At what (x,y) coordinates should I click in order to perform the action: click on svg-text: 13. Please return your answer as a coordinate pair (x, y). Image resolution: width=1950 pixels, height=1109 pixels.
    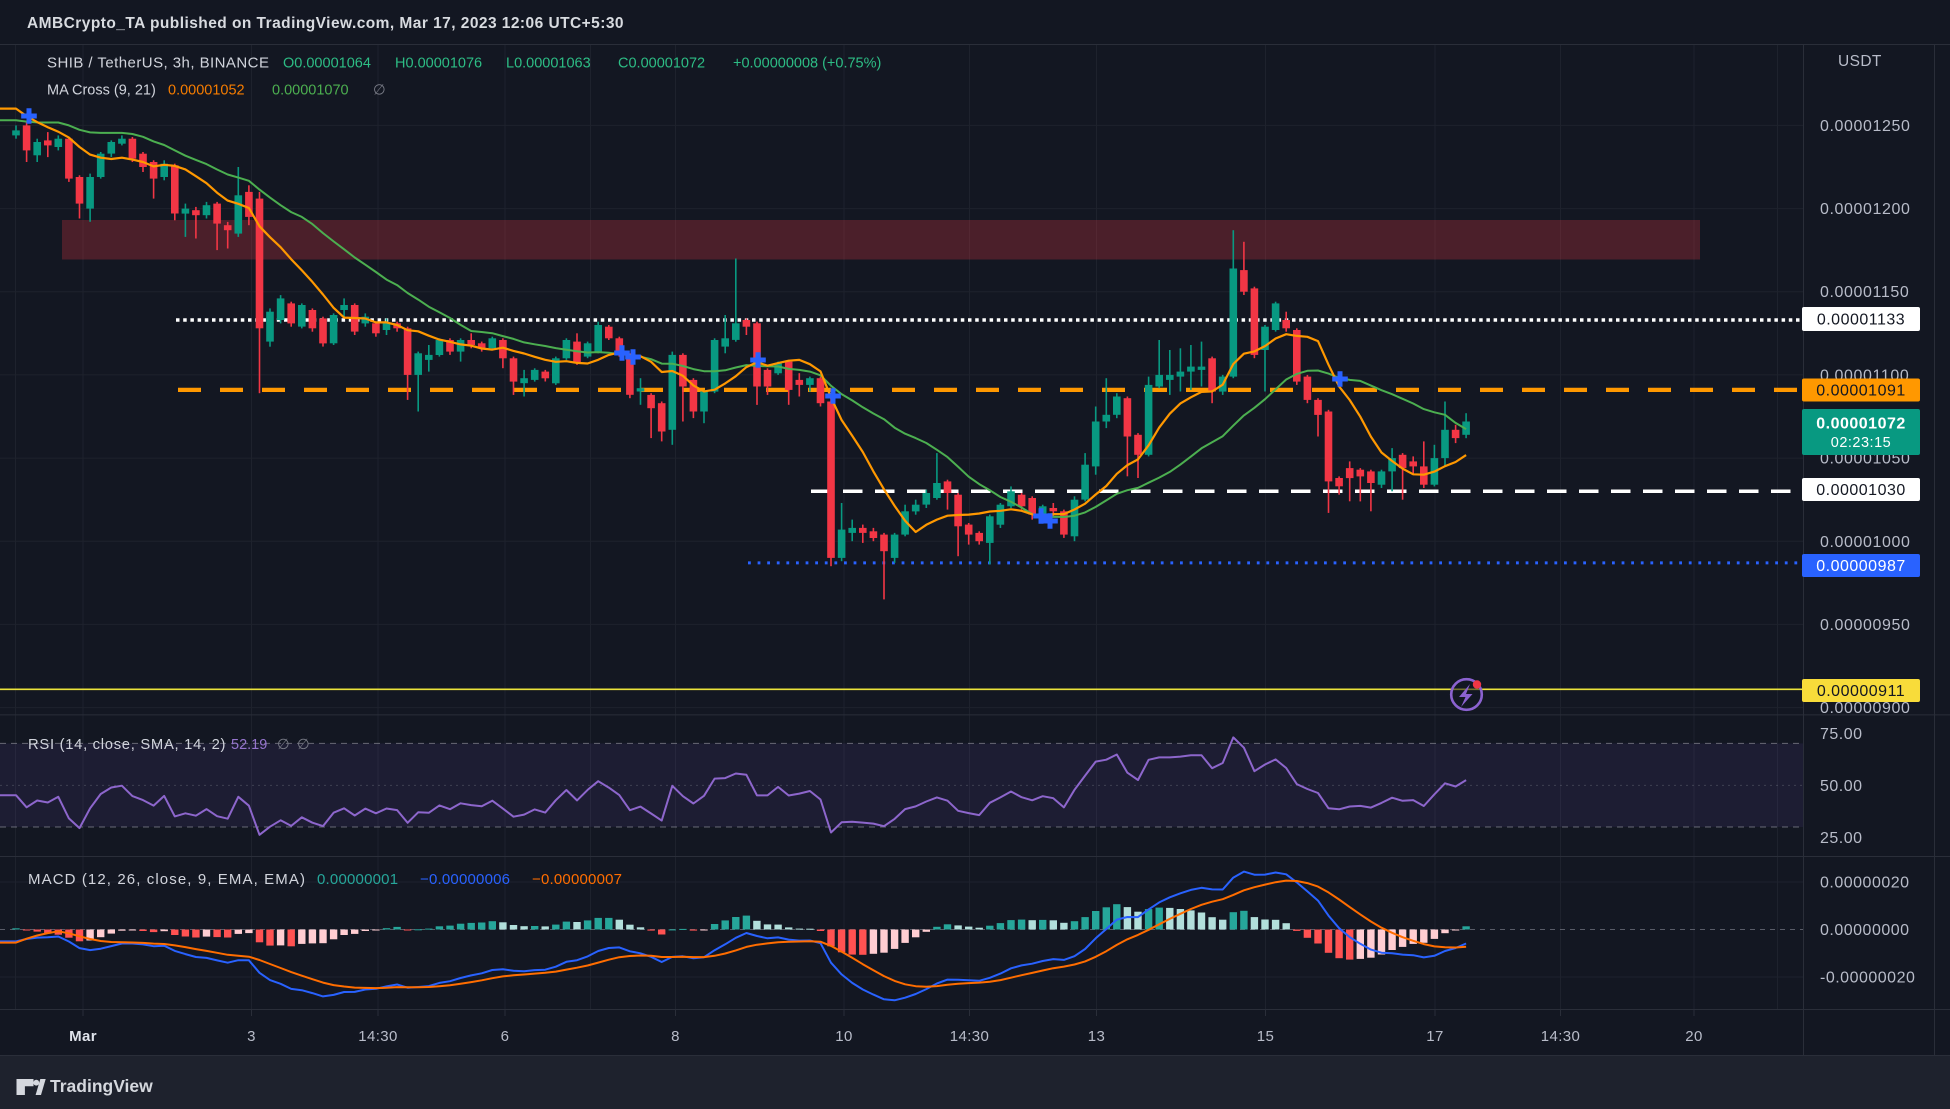
    Looking at the image, I should click on (1097, 1036).